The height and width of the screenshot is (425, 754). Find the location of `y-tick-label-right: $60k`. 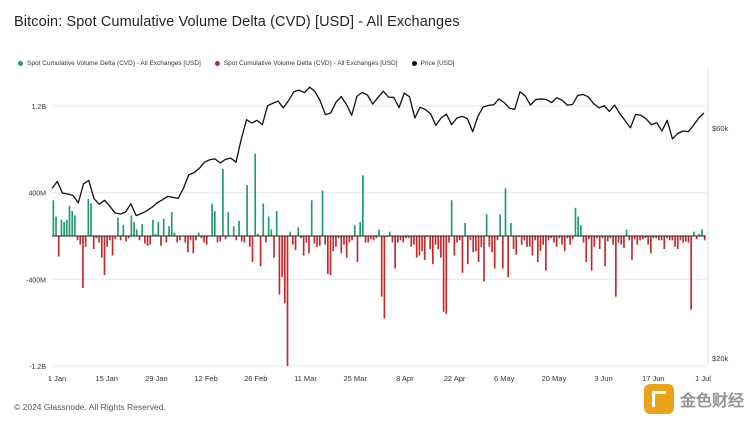

y-tick-label-right: $60k is located at coordinates (720, 128).